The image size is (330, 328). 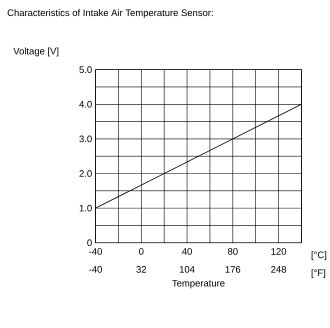 I want to click on y-tick-label: 0, so click(x=89, y=242).